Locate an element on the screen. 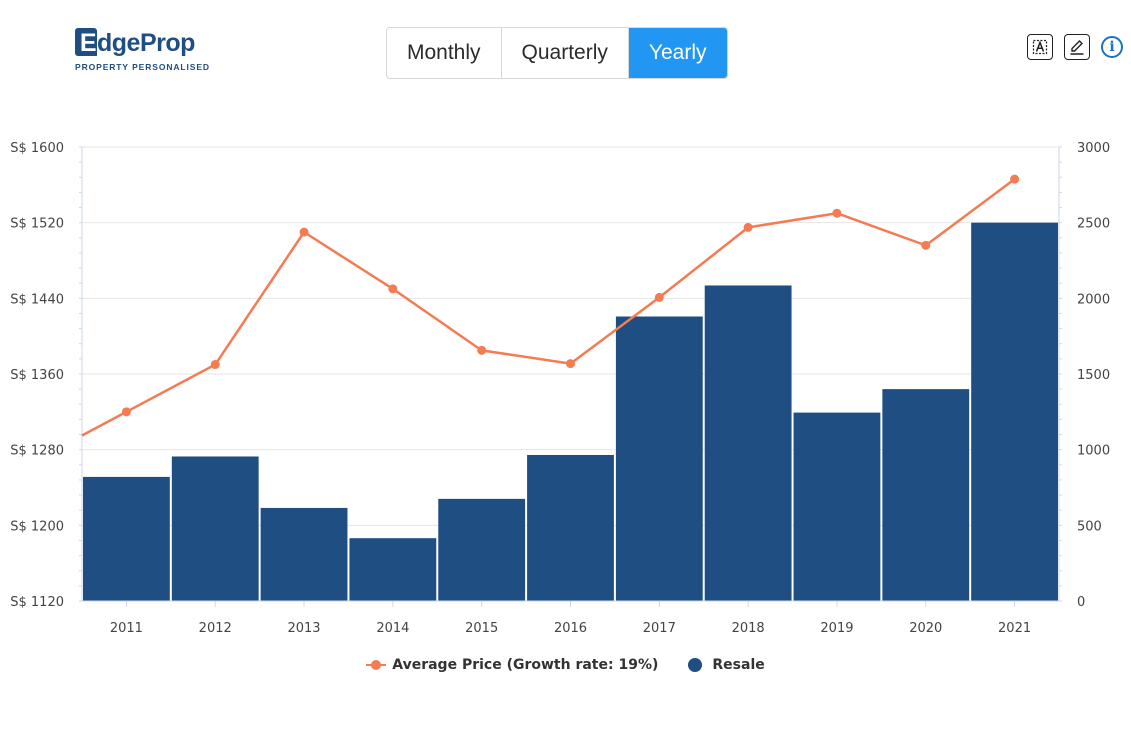 Image resolution: width=1131 pixels, height=753 pixels. chart-toolbar: i is located at coordinates (1075, 47).